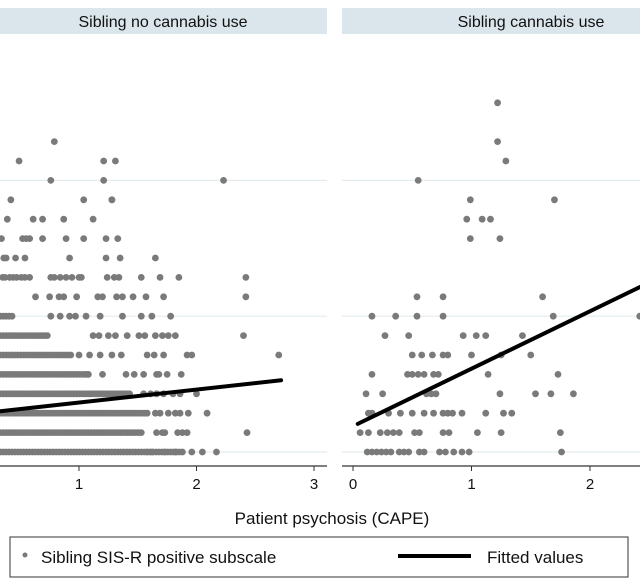 The width and height of the screenshot is (640, 585). Describe the element at coordinates (535, 557) in the screenshot. I see `legend-label-fit: Fitted values` at that location.